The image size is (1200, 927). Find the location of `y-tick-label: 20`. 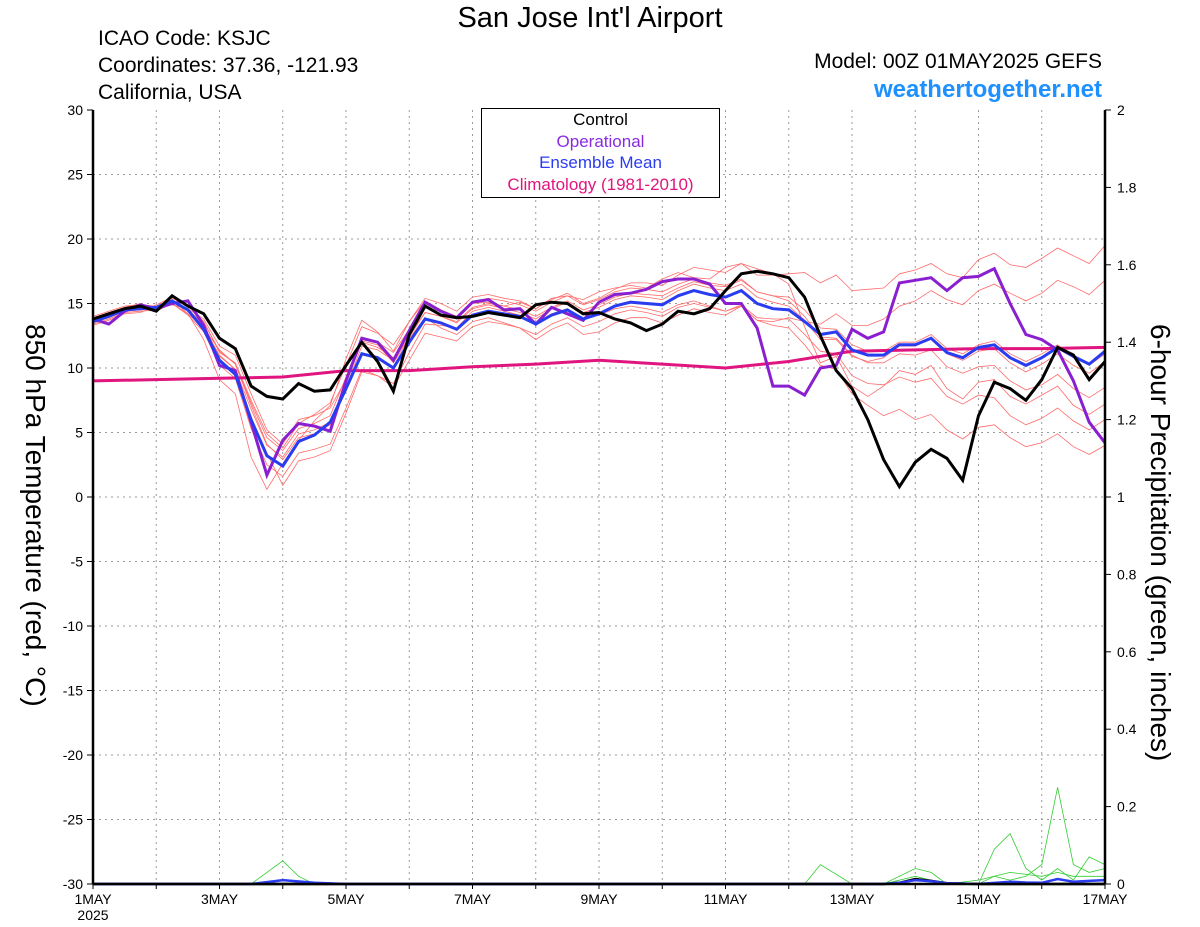

y-tick-label: 20 is located at coordinates (75, 239).